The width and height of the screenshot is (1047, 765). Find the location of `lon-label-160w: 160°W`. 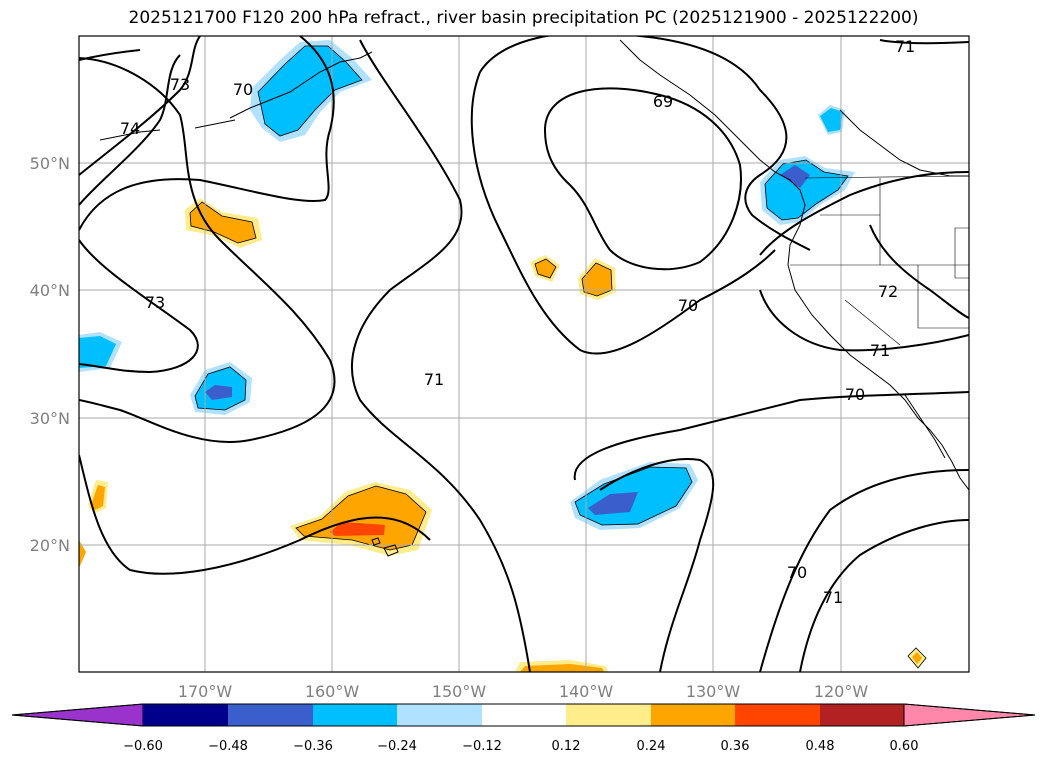

lon-label-160w: 160°W is located at coordinates (332, 691).